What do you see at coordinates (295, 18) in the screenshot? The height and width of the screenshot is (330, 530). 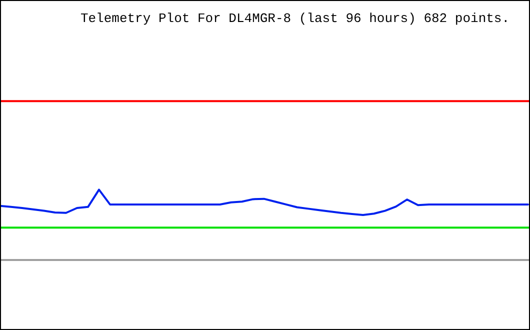 I see `chart-title: Telemetry Plot For DL4MGR-8 (last 96 hours) 682 points.` at bounding box center [295, 18].